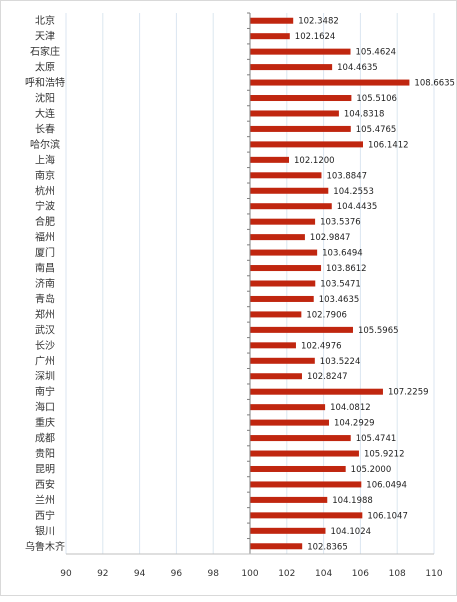  What do you see at coordinates (371, 470) in the screenshot?
I see `data-label: 105.2000` at bounding box center [371, 470].